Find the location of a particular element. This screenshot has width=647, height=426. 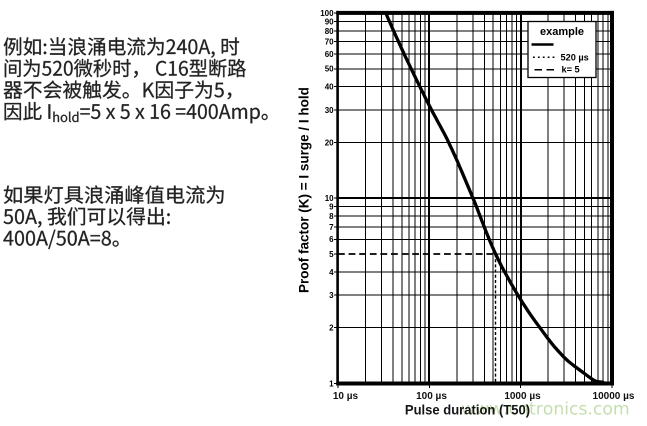

svg-text: 50 is located at coordinates (329, 69).